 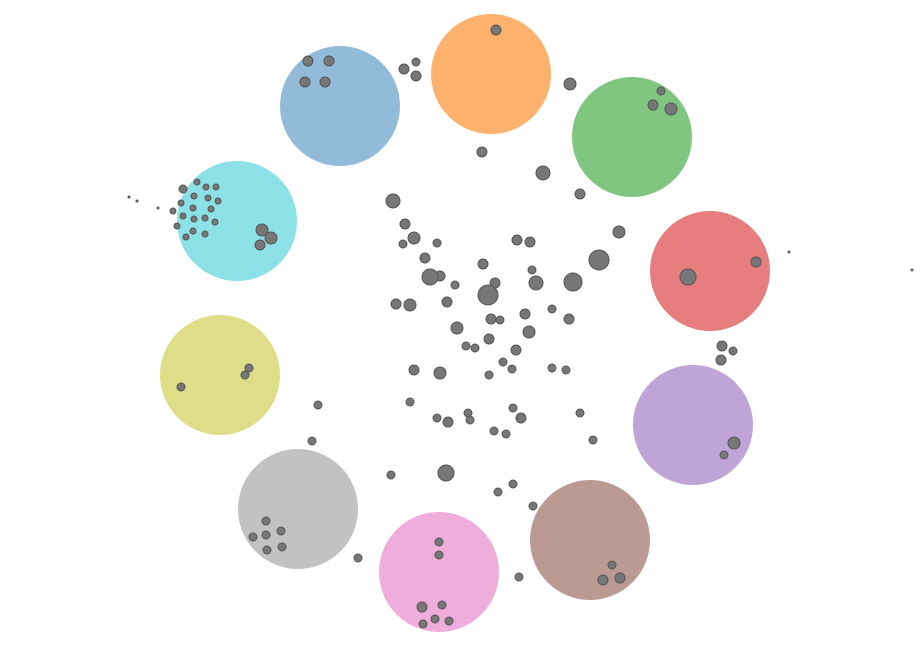 What do you see at coordinates (220, 375) in the screenshot?
I see `cluster-olive` at bounding box center [220, 375].